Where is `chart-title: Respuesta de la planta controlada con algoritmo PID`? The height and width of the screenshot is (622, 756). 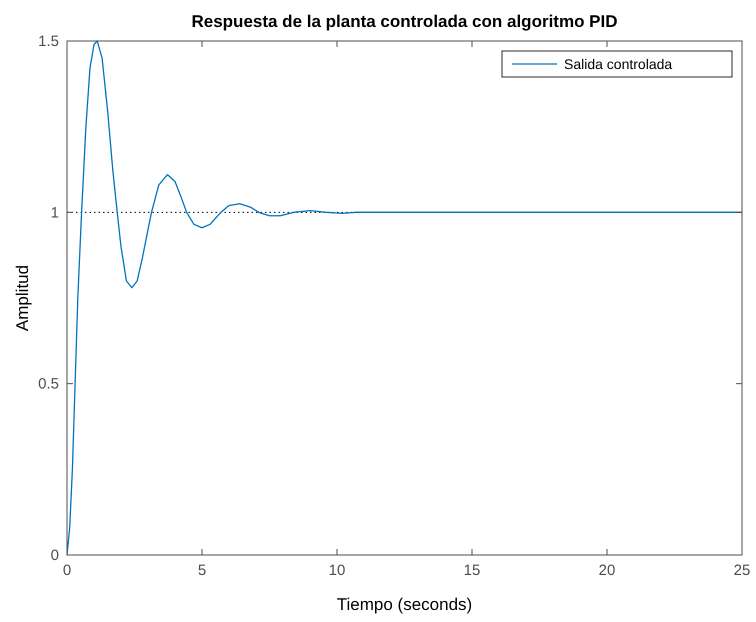 chart-title: Respuesta de la planta controlada con algoritmo PID is located at coordinates (404, 21).